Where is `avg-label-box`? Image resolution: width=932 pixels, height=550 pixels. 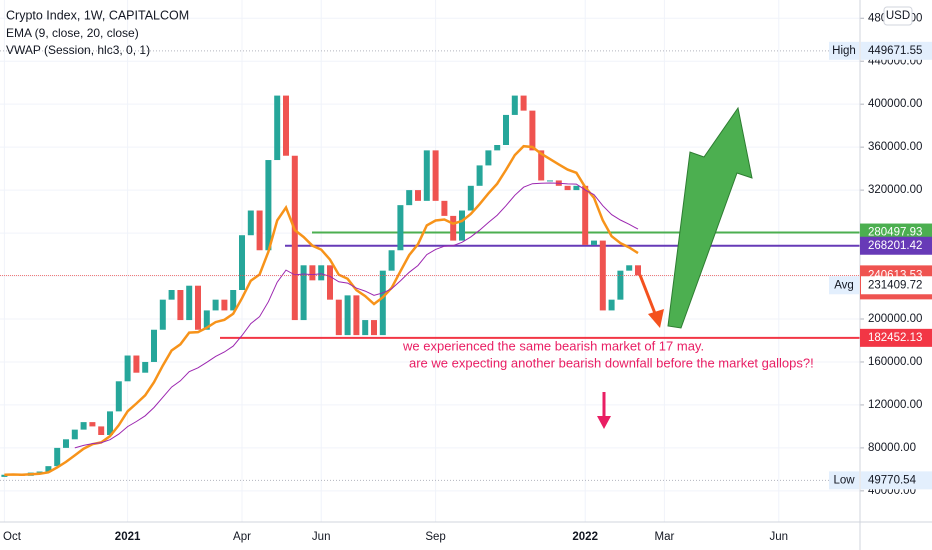 avg-label-box is located at coordinates (844, 285).